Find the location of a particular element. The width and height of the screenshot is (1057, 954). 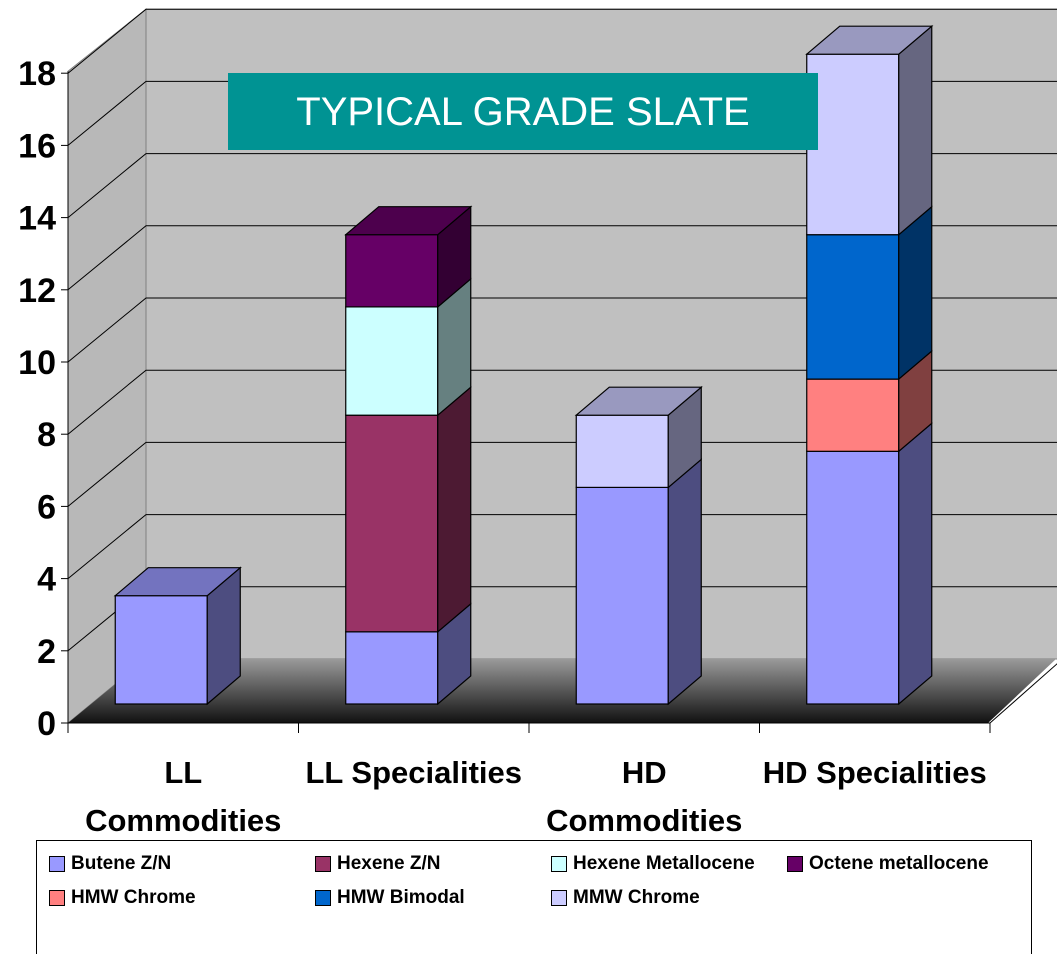

category-label: LL Specialities is located at coordinates (413, 772).